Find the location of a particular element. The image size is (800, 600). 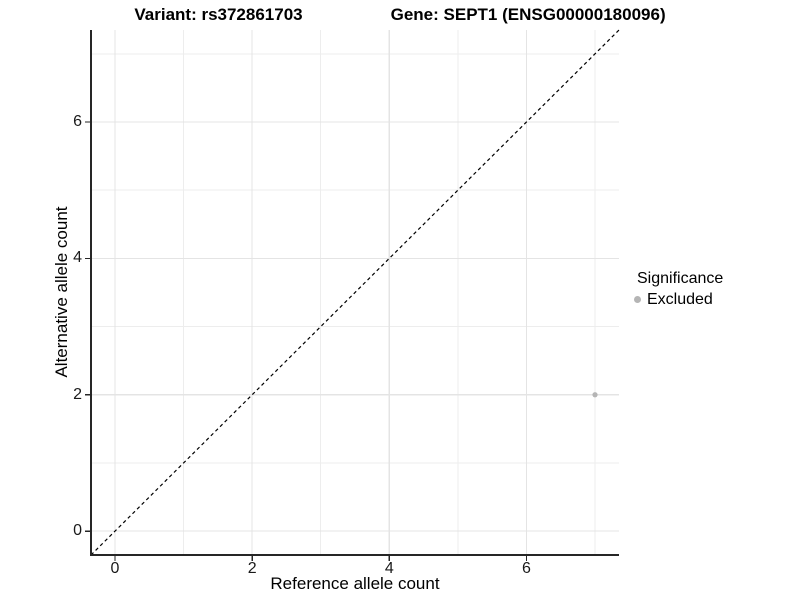

legend: Significance Excluded is located at coordinates (676, 289).